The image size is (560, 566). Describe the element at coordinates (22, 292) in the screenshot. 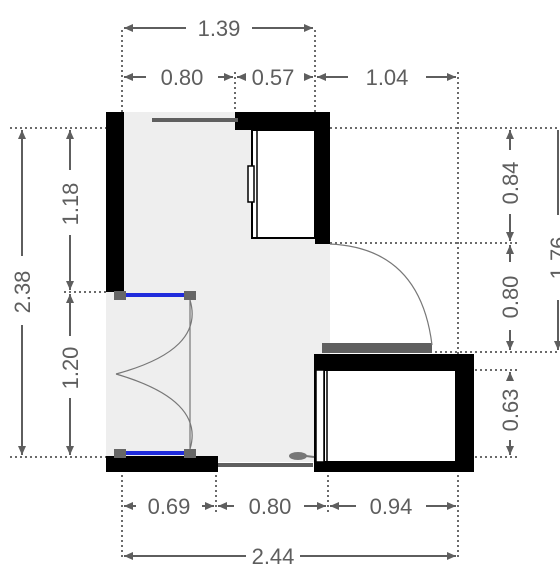

I see `dim-left-total: 2.38` at that location.